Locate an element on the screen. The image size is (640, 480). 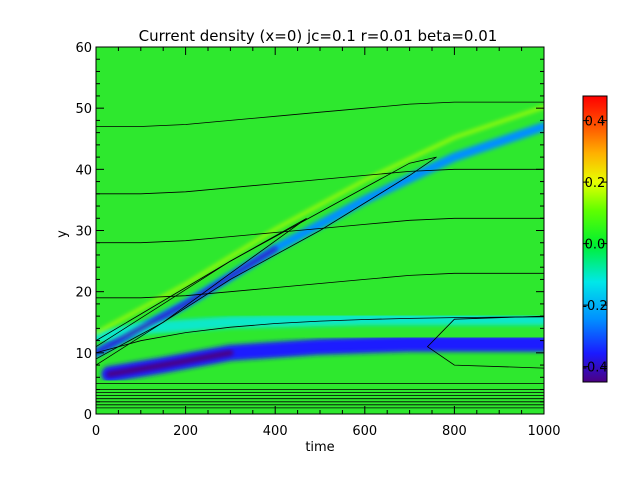
x-tick-label: 1000 is located at coordinates (543, 431).